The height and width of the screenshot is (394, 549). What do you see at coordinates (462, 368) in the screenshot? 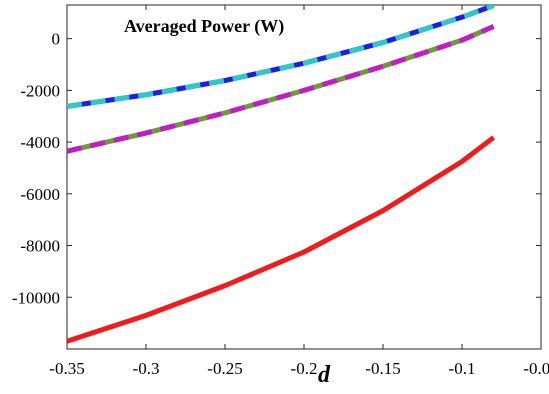
I see `x-tick-label: -0.1` at bounding box center [462, 368].